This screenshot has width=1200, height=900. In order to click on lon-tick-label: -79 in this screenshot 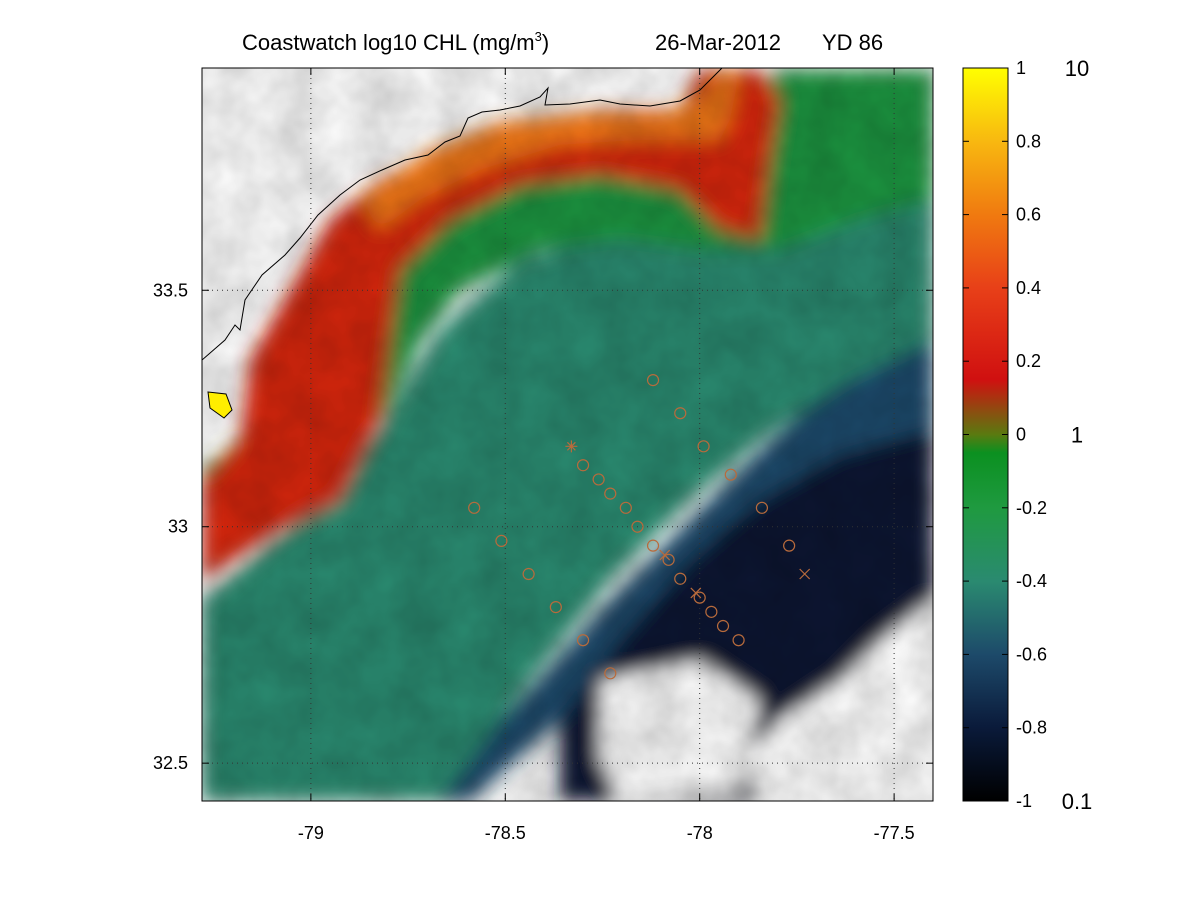, I will do `click(311, 833)`.